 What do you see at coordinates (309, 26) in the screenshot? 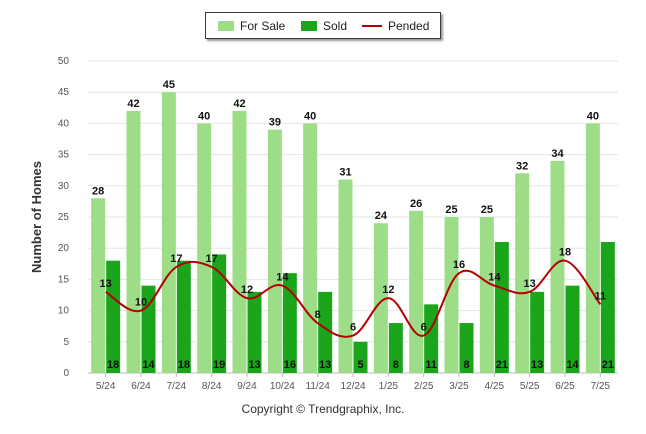
I see `sold-swatch` at bounding box center [309, 26].